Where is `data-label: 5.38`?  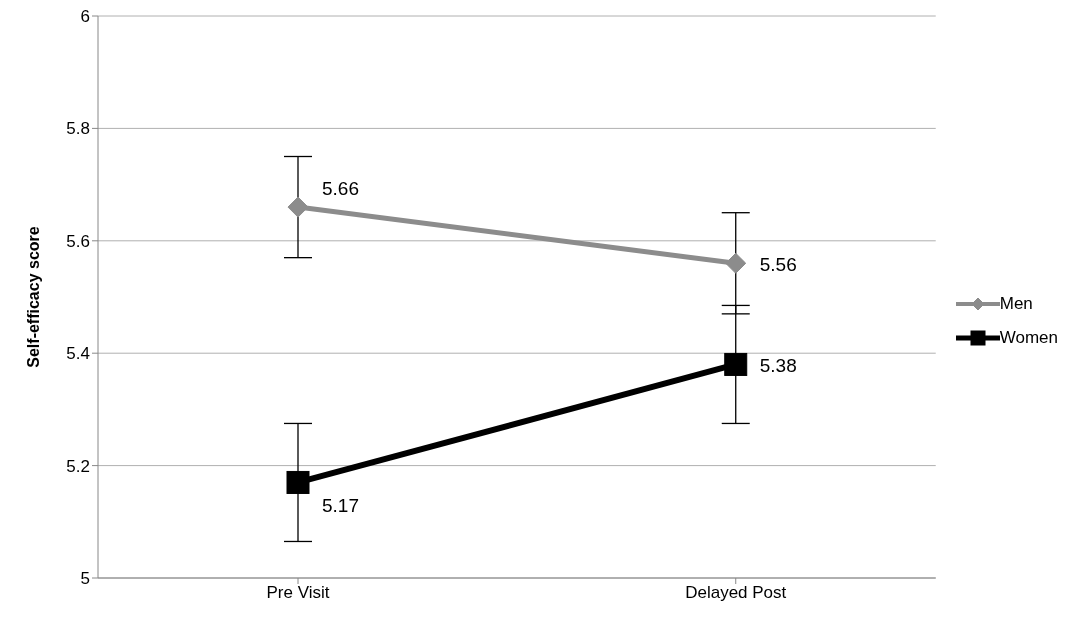
data-label: 5.38 is located at coordinates (778, 366).